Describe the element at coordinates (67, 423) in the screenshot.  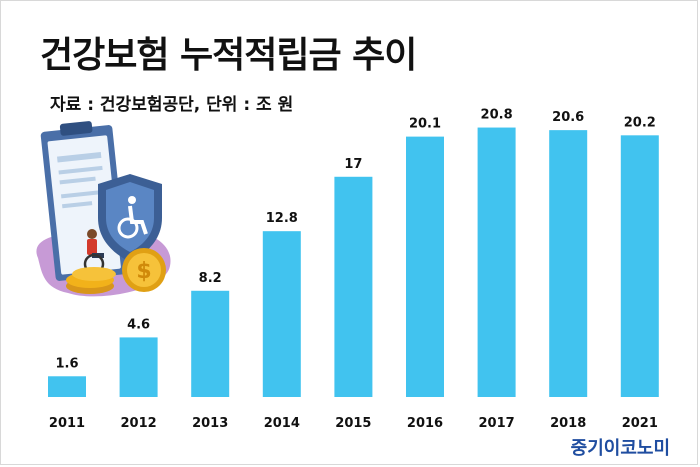
I see `x-tick-2011: 2011` at that location.